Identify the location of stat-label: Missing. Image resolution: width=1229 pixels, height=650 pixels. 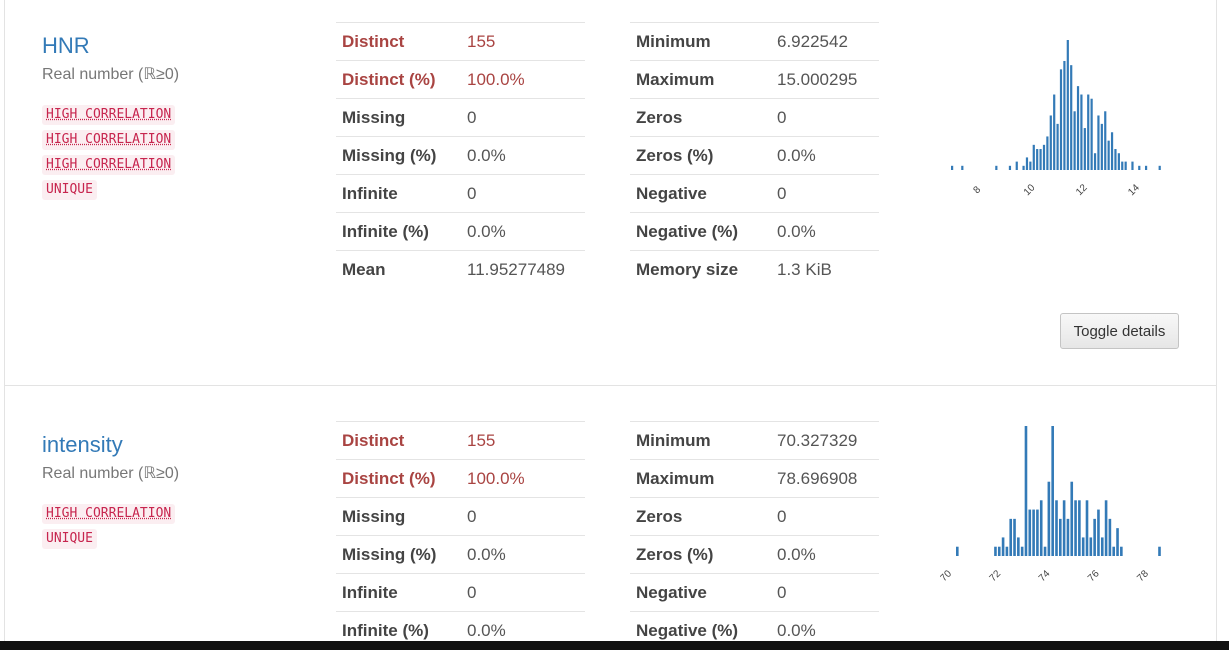
(398, 117).